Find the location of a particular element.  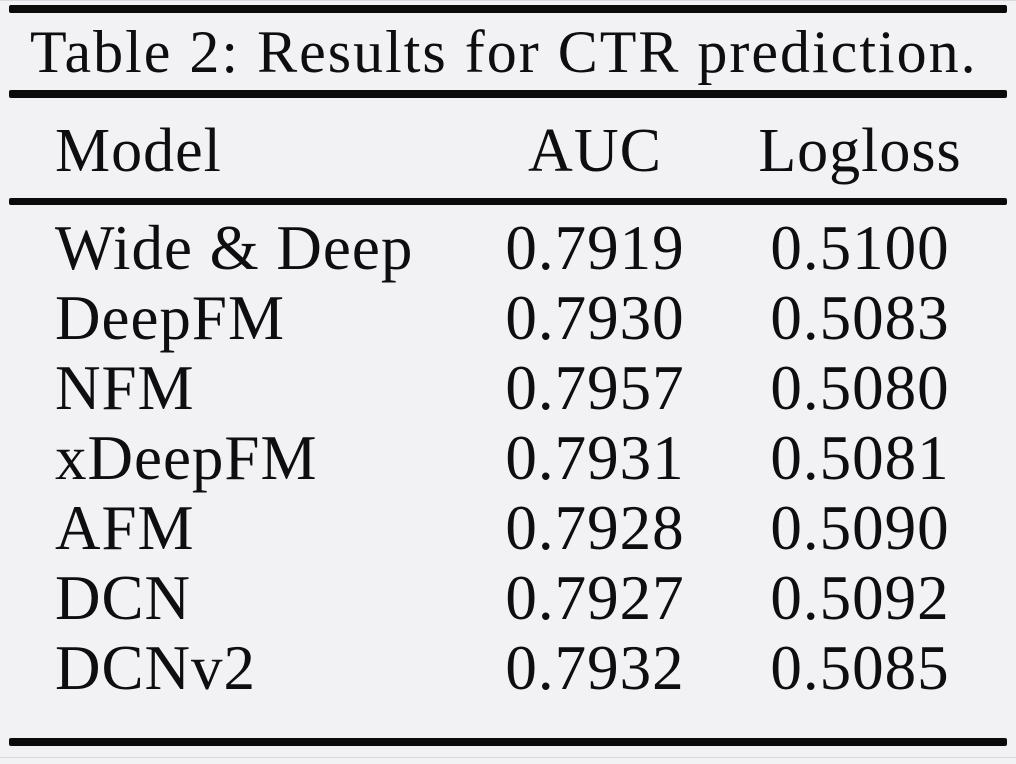

table-row: DCNv2 0.7932 0.5085 is located at coordinates (508, 668).